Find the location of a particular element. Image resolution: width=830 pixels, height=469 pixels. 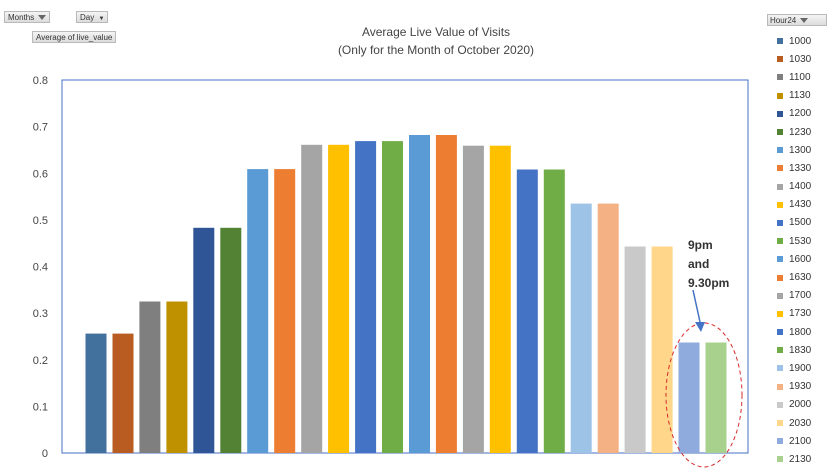

legend-item: 1800 is located at coordinates (794, 332).